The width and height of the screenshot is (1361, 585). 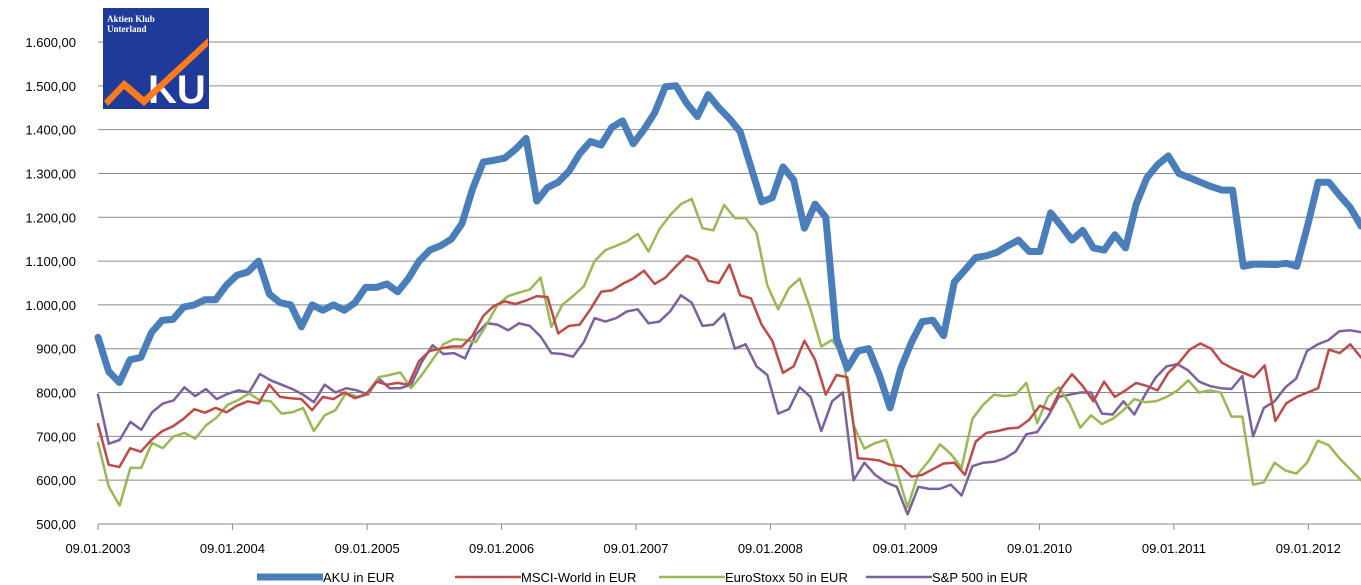 I want to click on x-tick-label: 09.01.2009, so click(x=905, y=548).